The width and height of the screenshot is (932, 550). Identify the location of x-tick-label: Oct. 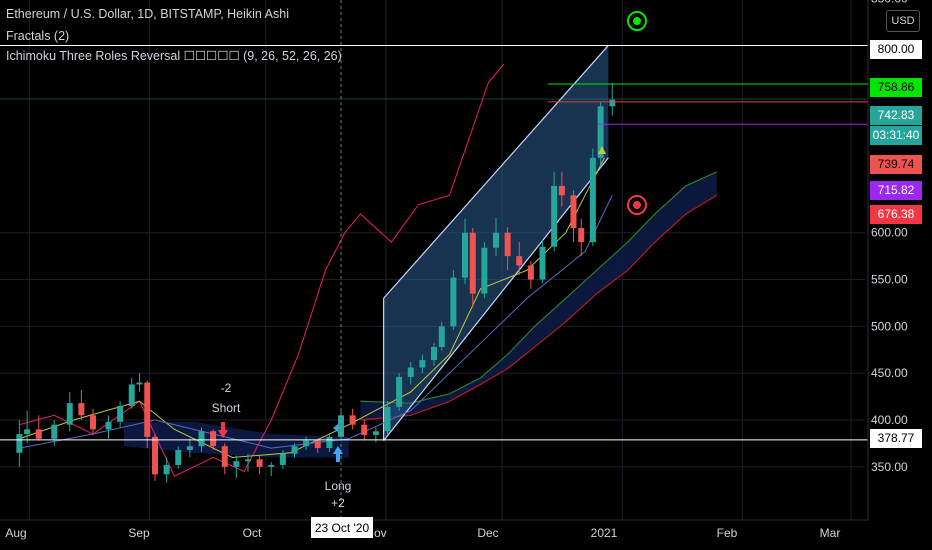
(252, 533).